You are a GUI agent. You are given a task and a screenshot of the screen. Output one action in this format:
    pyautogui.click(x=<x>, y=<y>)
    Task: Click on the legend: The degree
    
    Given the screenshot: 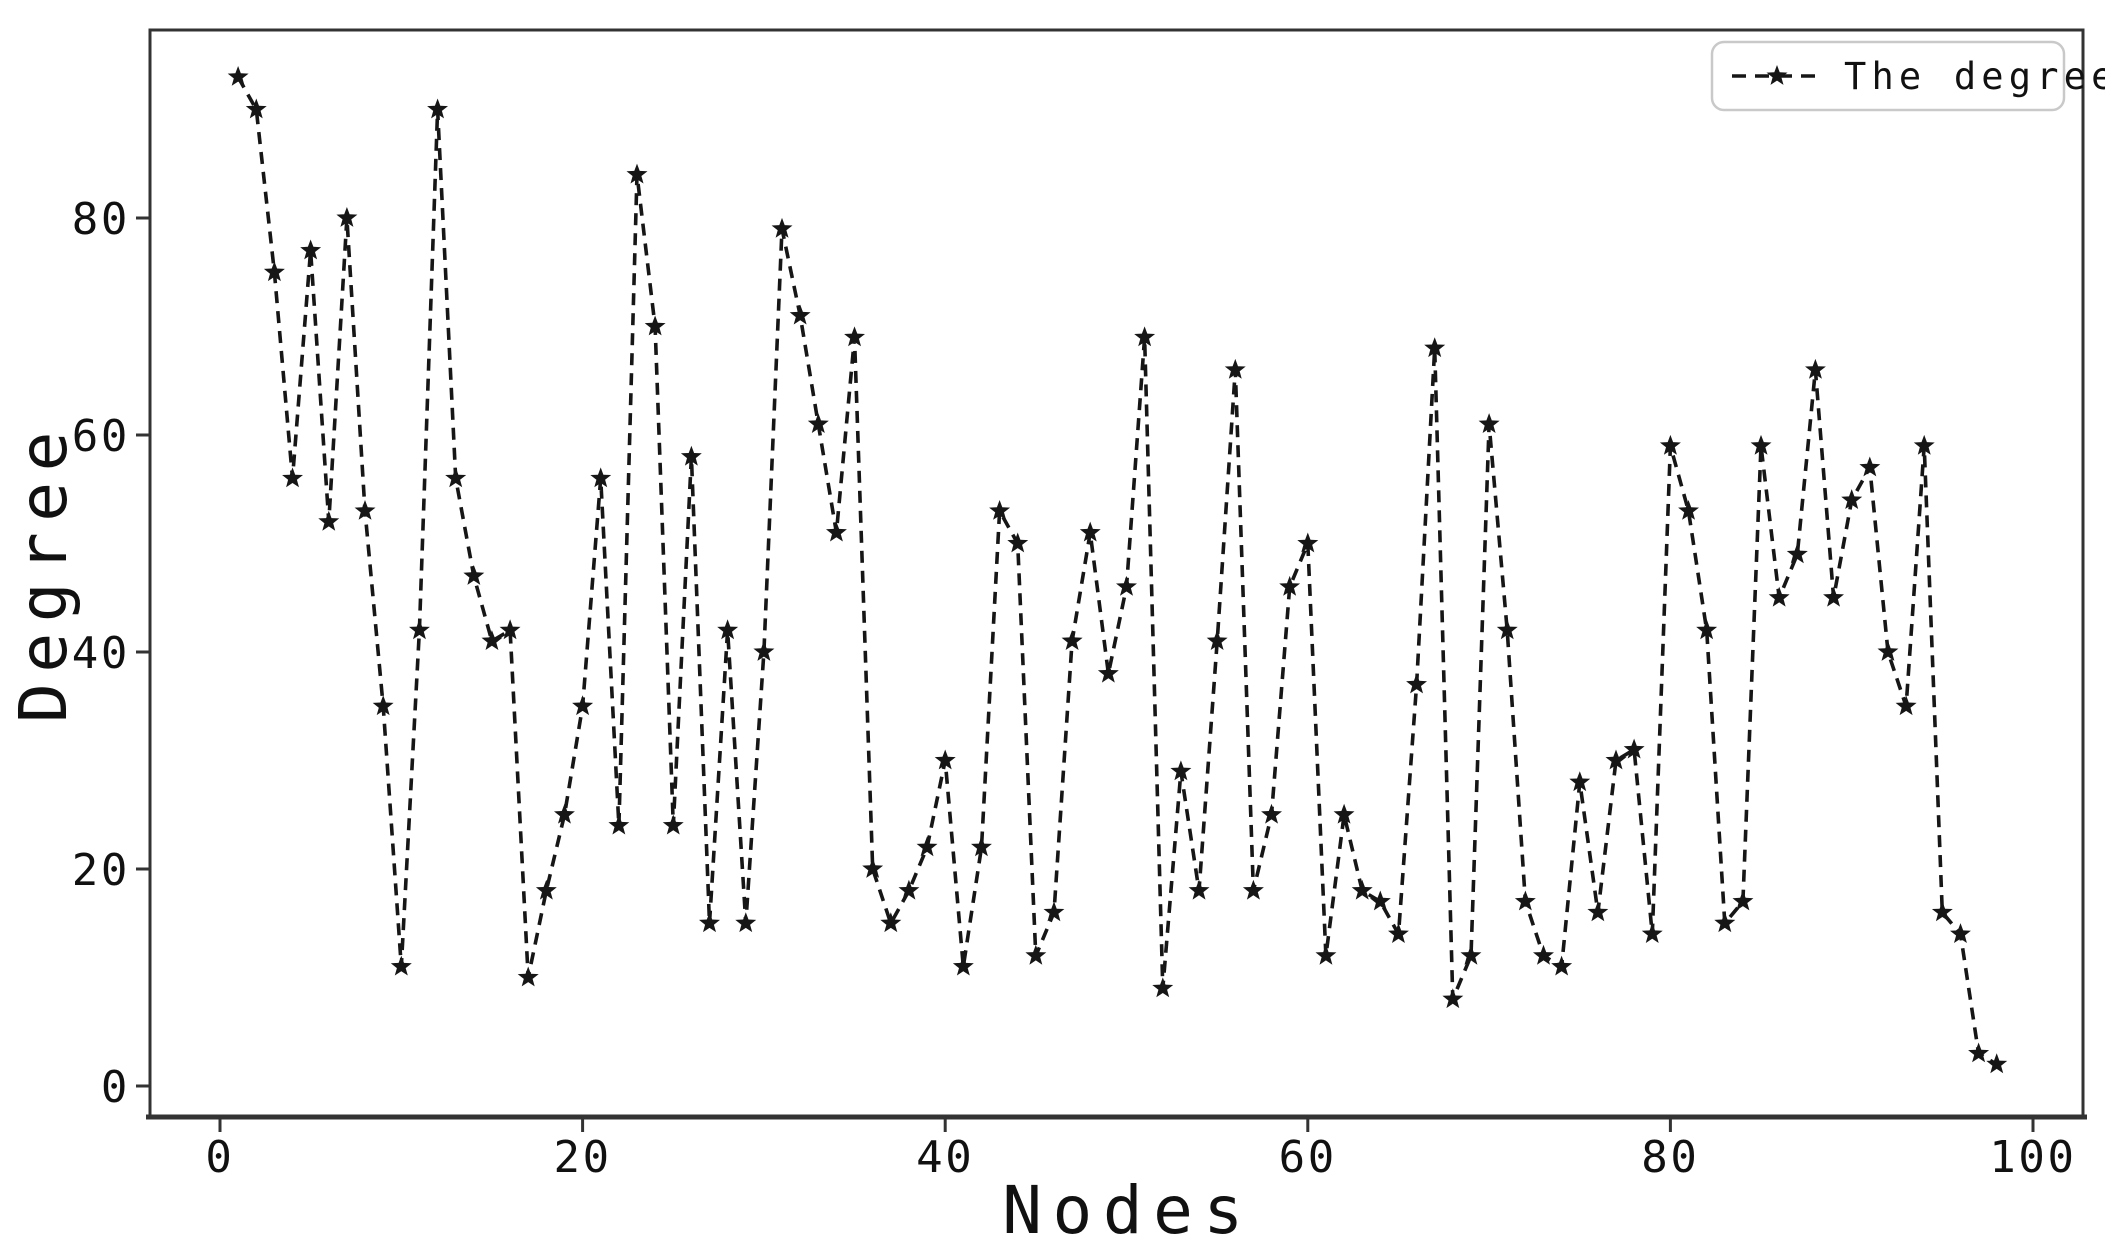 What is the action you would take?
    pyautogui.click(x=1907, y=76)
    